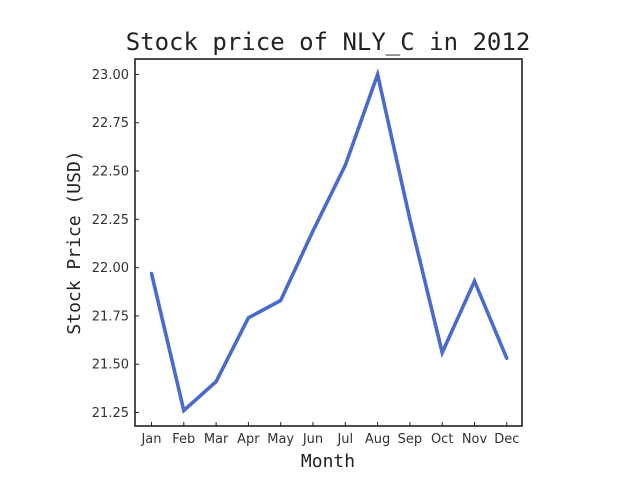  What do you see at coordinates (183, 439) in the screenshot?
I see `x-tick-label: Feb` at bounding box center [183, 439].